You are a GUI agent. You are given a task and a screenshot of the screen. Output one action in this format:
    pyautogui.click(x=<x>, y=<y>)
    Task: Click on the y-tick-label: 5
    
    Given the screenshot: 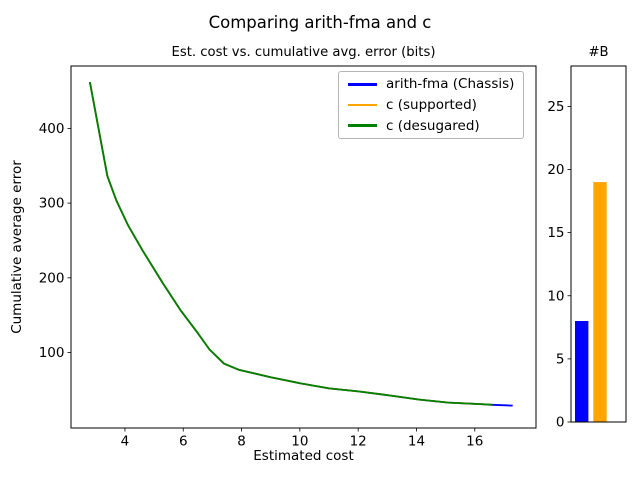 What is the action you would take?
    pyautogui.click(x=560, y=359)
    